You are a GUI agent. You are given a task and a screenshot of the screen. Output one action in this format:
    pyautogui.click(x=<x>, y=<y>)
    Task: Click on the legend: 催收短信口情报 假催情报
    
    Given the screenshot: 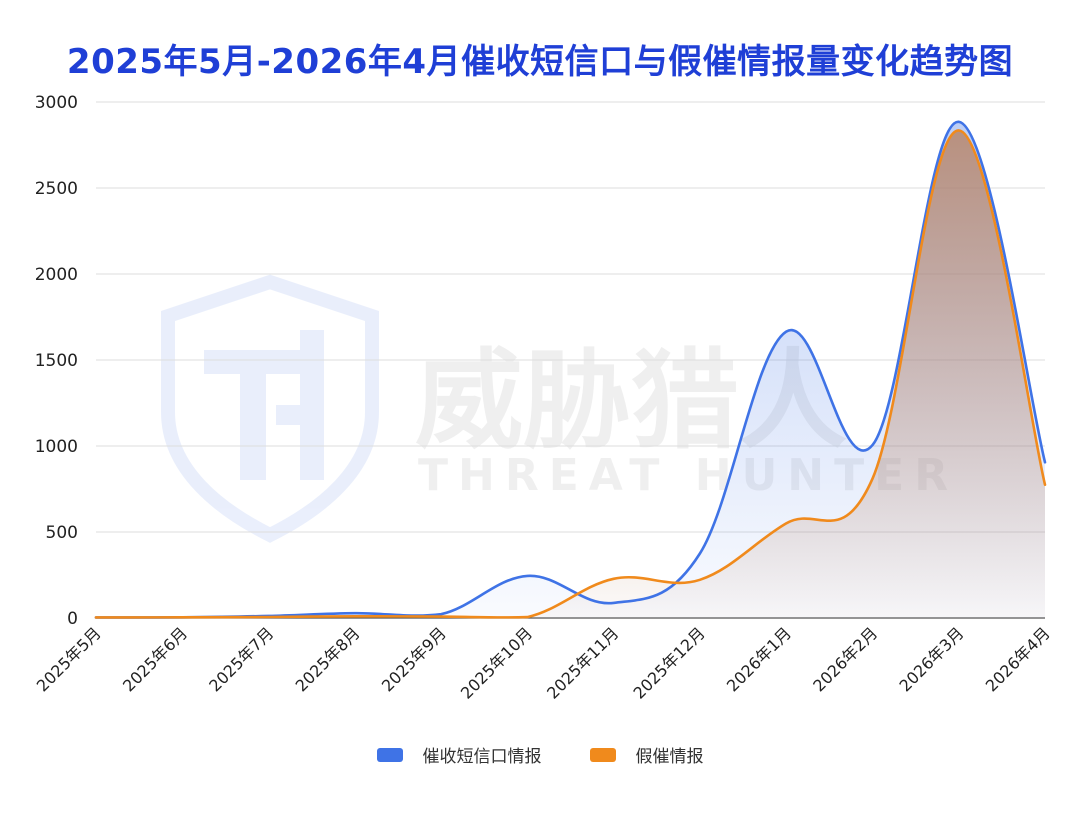 What is the action you would take?
    pyautogui.click(x=540, y=754)
    